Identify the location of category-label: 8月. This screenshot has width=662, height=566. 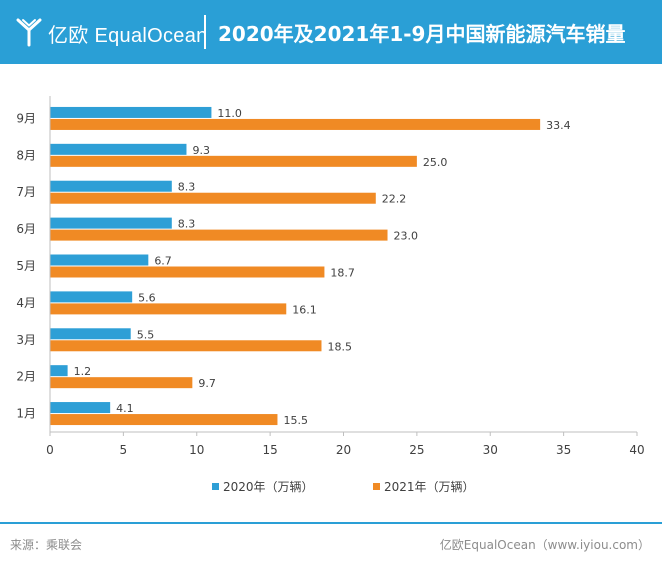
(26, 155).